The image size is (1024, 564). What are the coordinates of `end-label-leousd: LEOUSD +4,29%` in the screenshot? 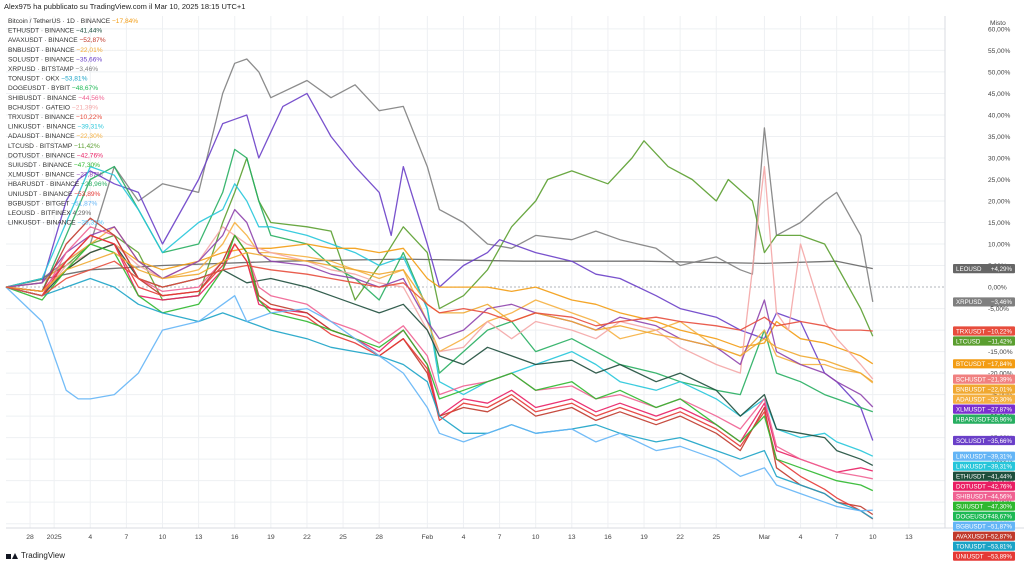 It's located at (984, 269).